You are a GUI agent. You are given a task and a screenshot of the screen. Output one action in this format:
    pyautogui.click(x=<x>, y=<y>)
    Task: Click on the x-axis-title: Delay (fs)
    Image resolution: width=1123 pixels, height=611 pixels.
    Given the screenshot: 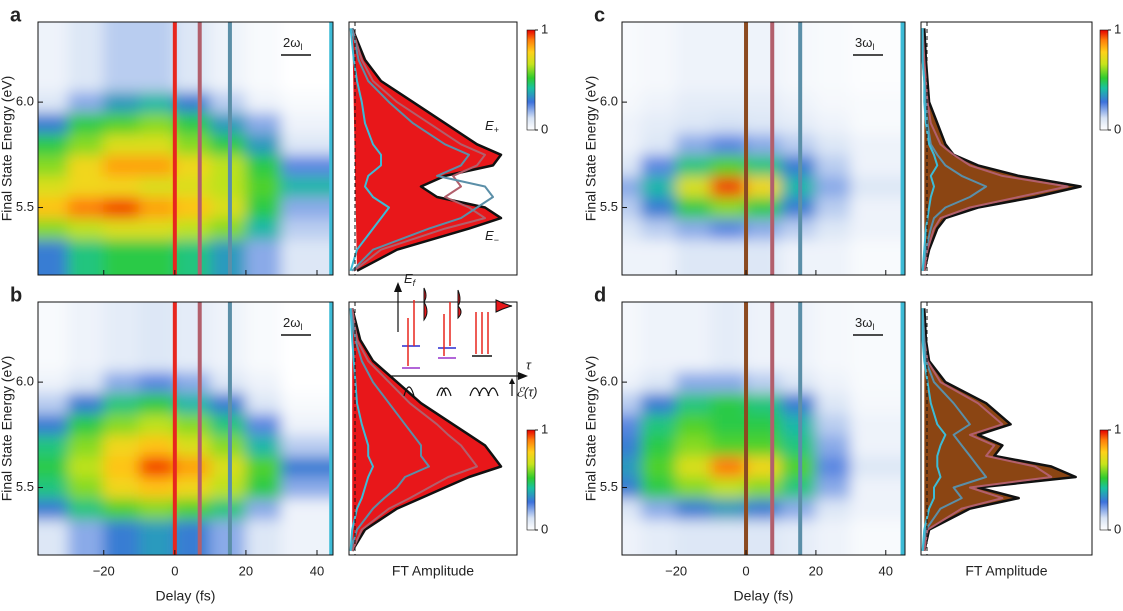 What is the action you would take?
    pyautogui.click(x=764, y=596)
    